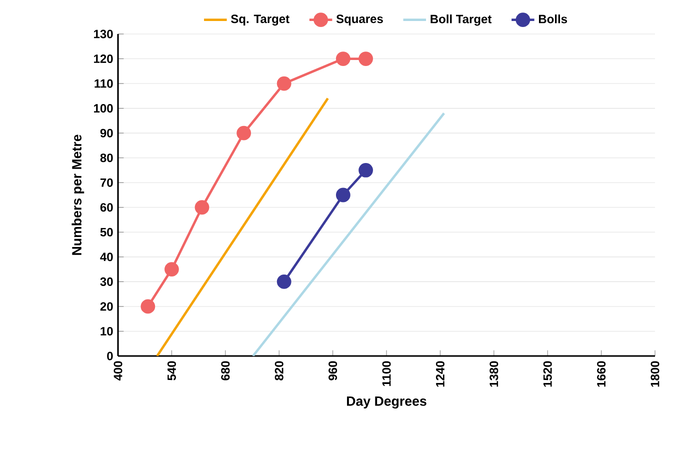  What do you see at coordinates (106, 306) in the screenshot?
I see `y-tick-label: 20` at bounding box center [106, 306].